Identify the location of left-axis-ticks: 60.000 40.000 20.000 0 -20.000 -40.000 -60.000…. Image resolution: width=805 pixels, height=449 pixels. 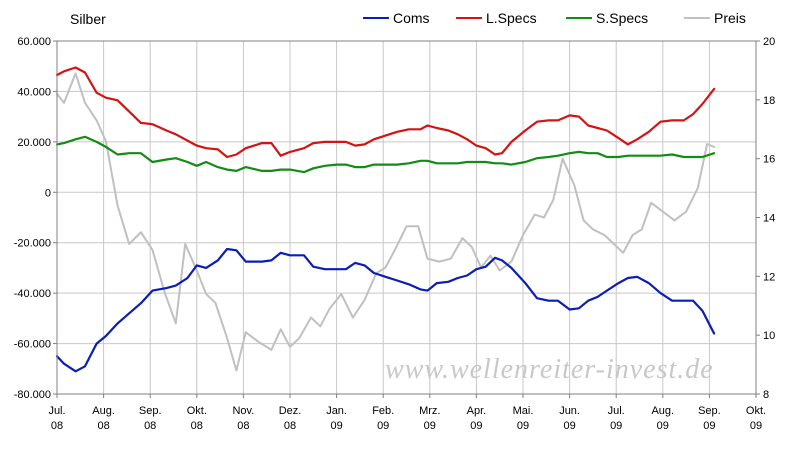
(35, 218).